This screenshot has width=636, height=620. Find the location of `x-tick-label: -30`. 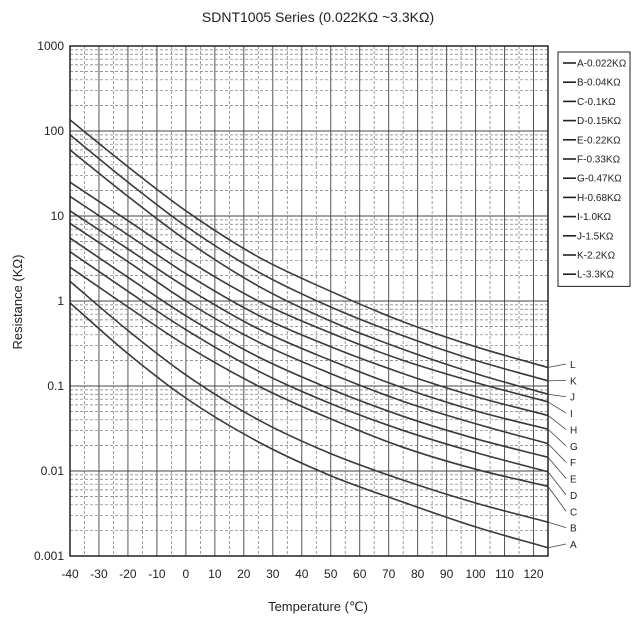

x-tick-label: -30 is located at coordinates (99, 574).